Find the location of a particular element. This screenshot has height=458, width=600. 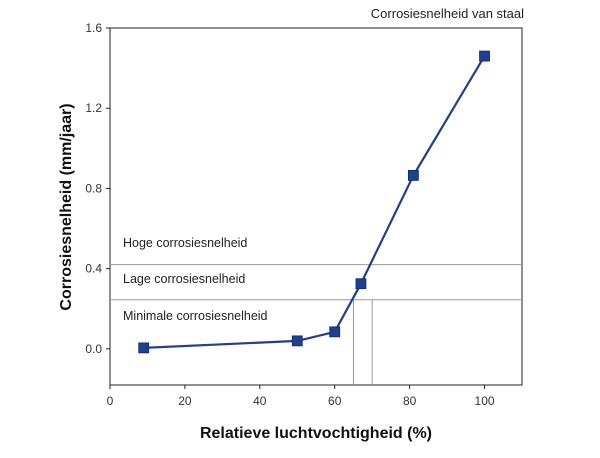

zone-label-high: Hoge corrosiesnelheid is located at coordinates (185, 243).